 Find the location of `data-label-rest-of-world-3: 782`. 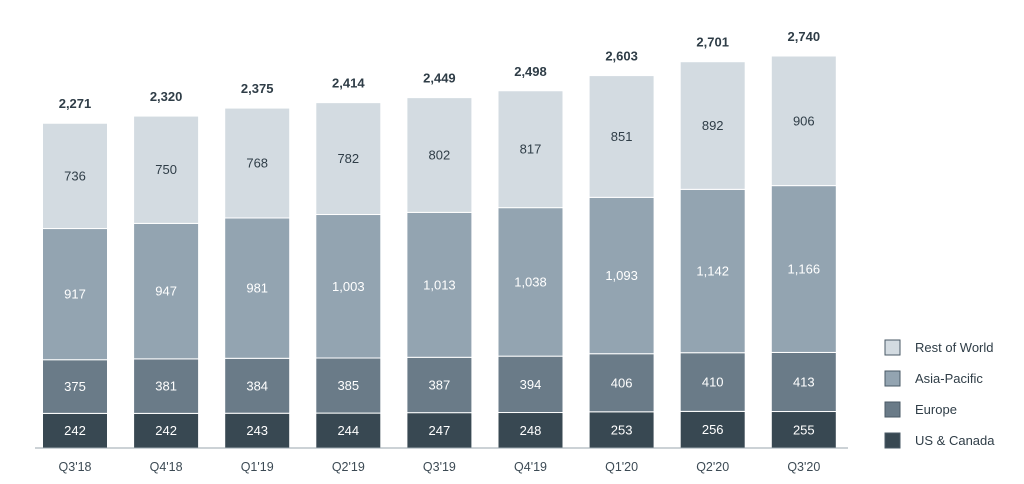

data-label-rest-of-world-3: 782 is located at coordinates (348, 158).